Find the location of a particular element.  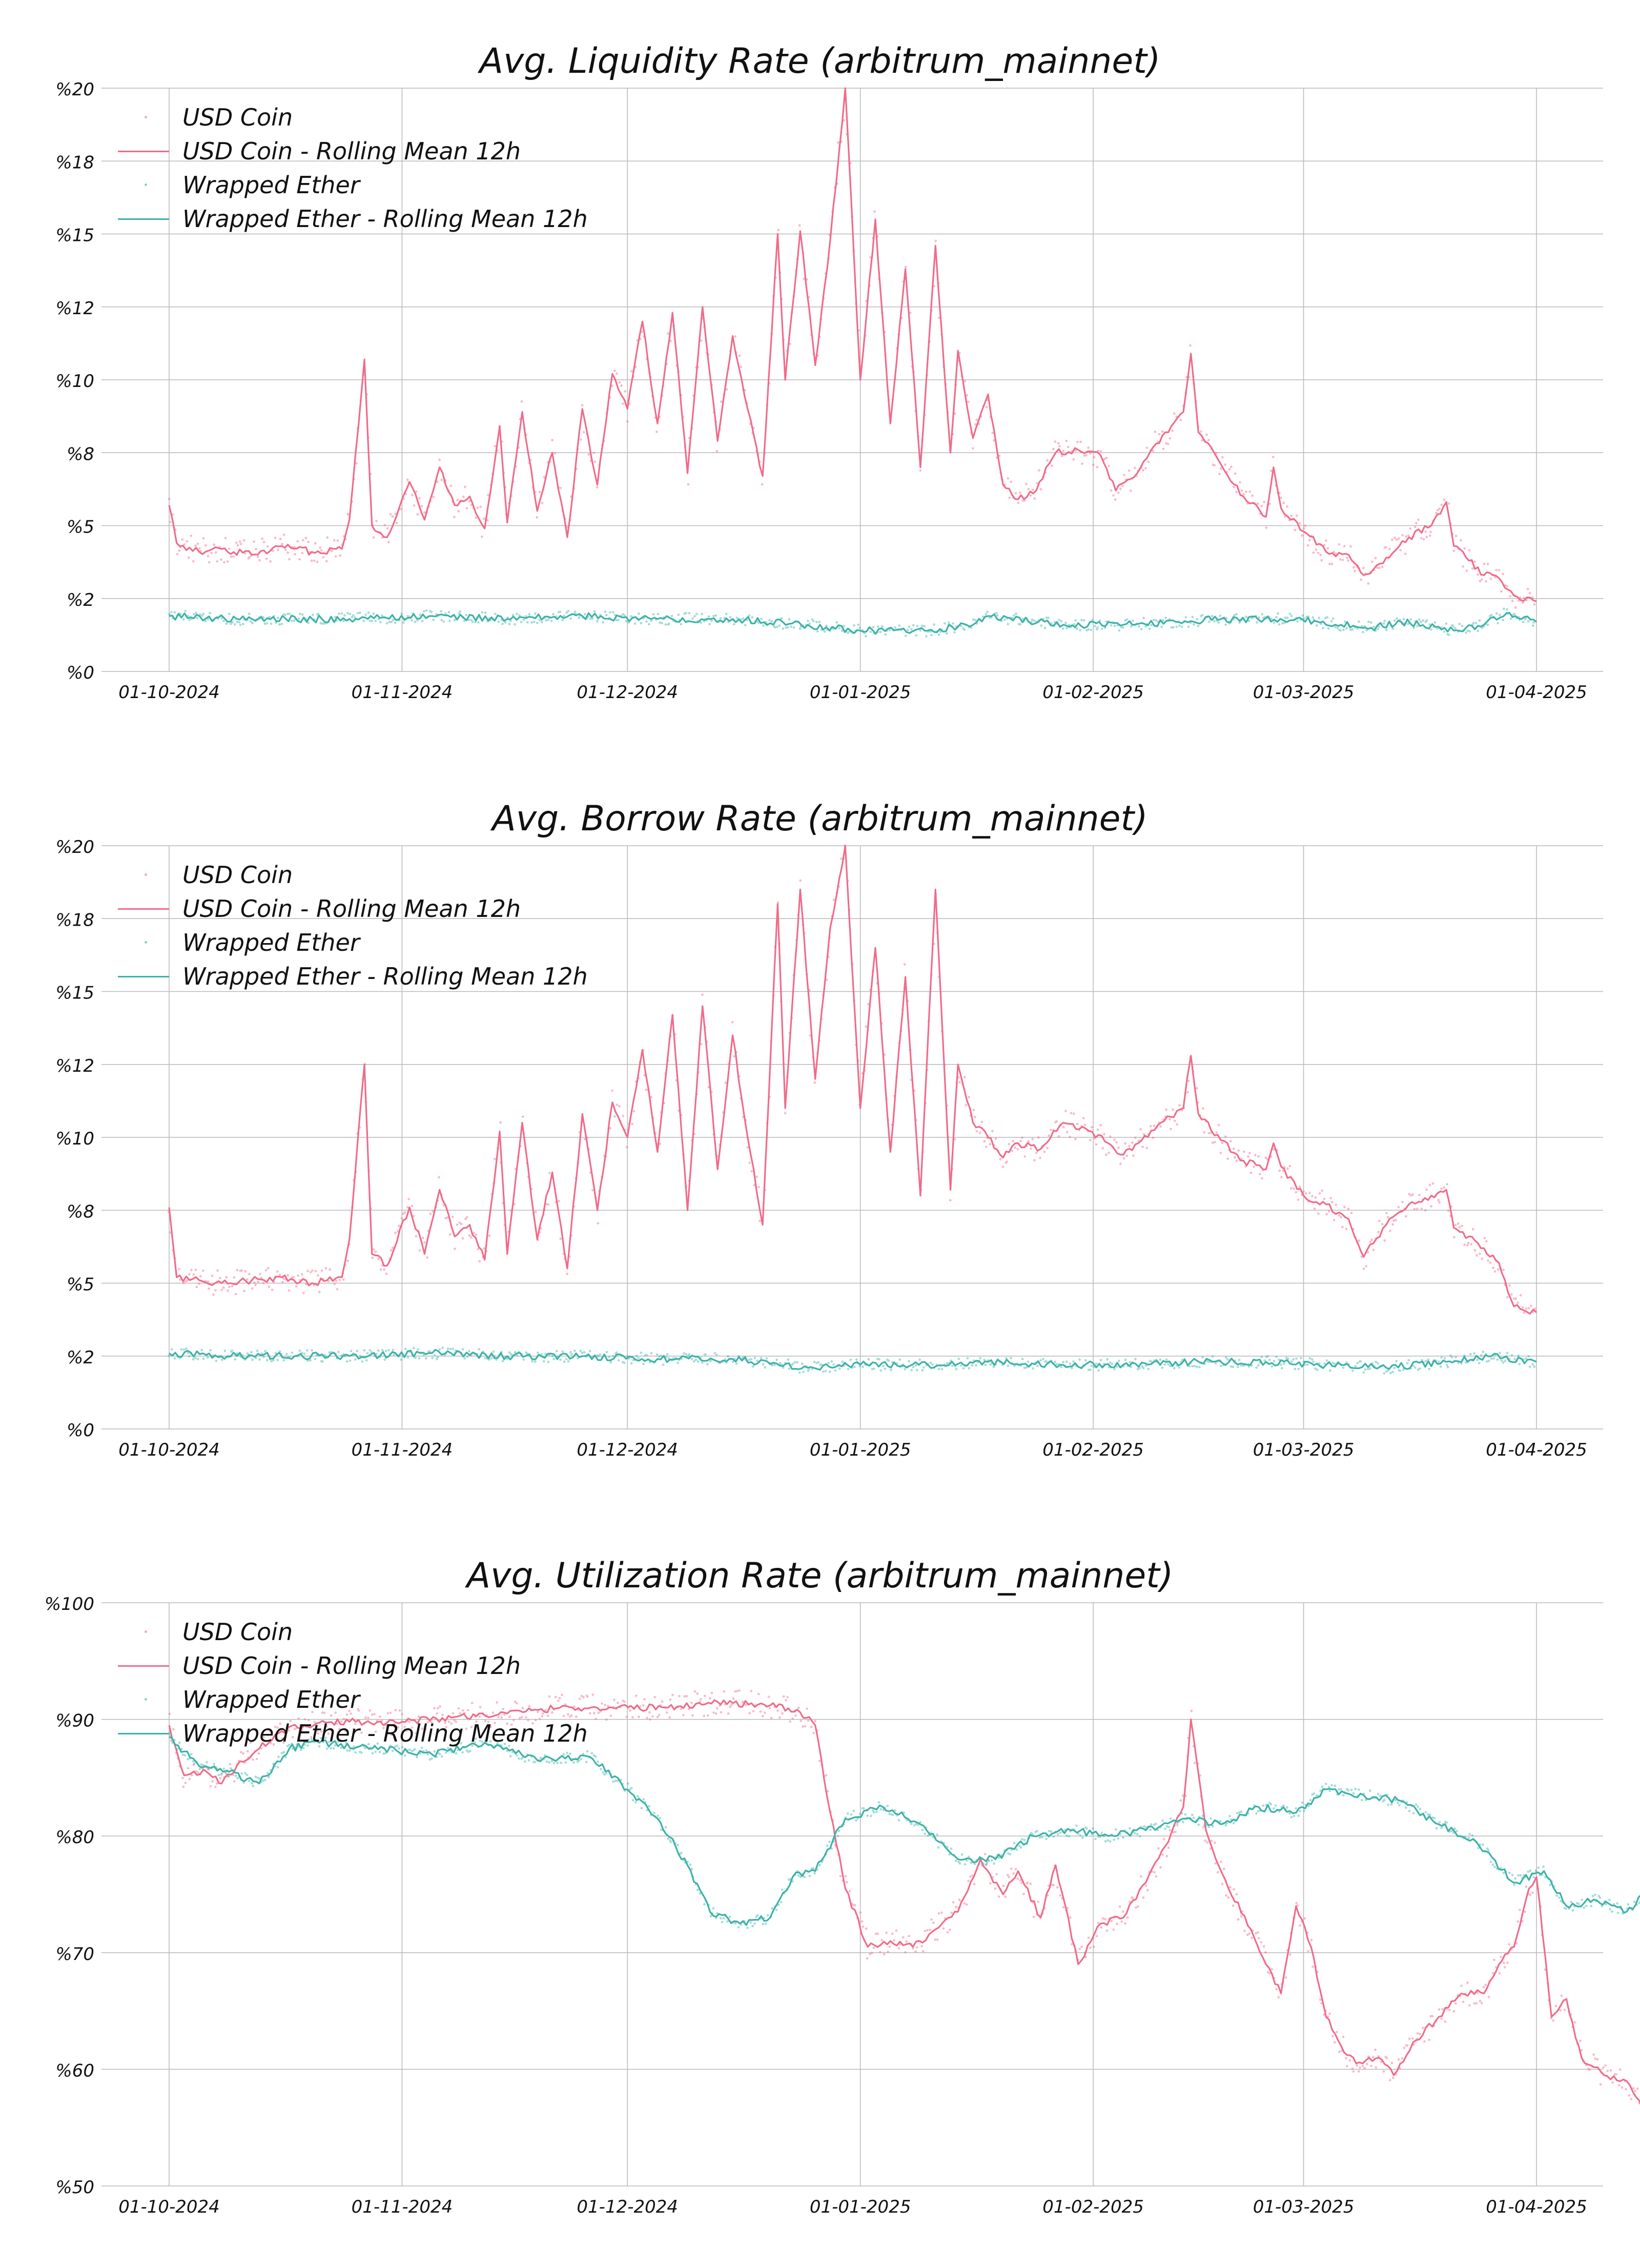

y-tick-label: %20 is located at coordinates (74, 90).